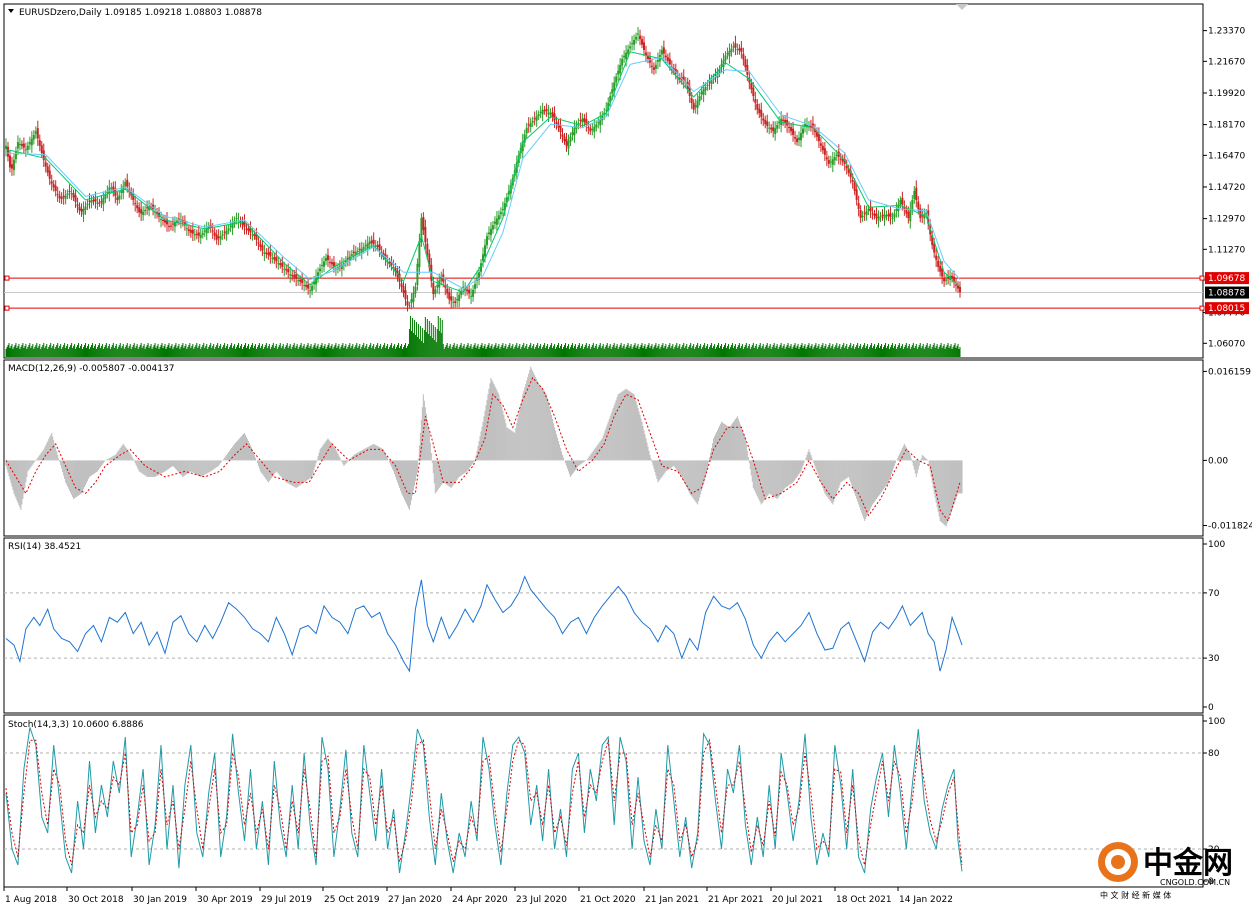  What do you see at coordinates (1226, 294) in the screenshot?
I see `level-price-label: 1.08878` at bounding box center [1226, 294].